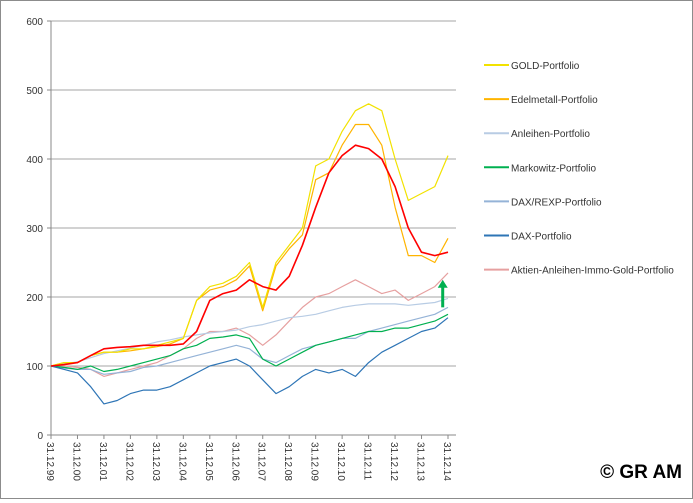 The width and height of the screenshot is (693, 503). I want to click on y-tick-label: 300, so click(34, 229).